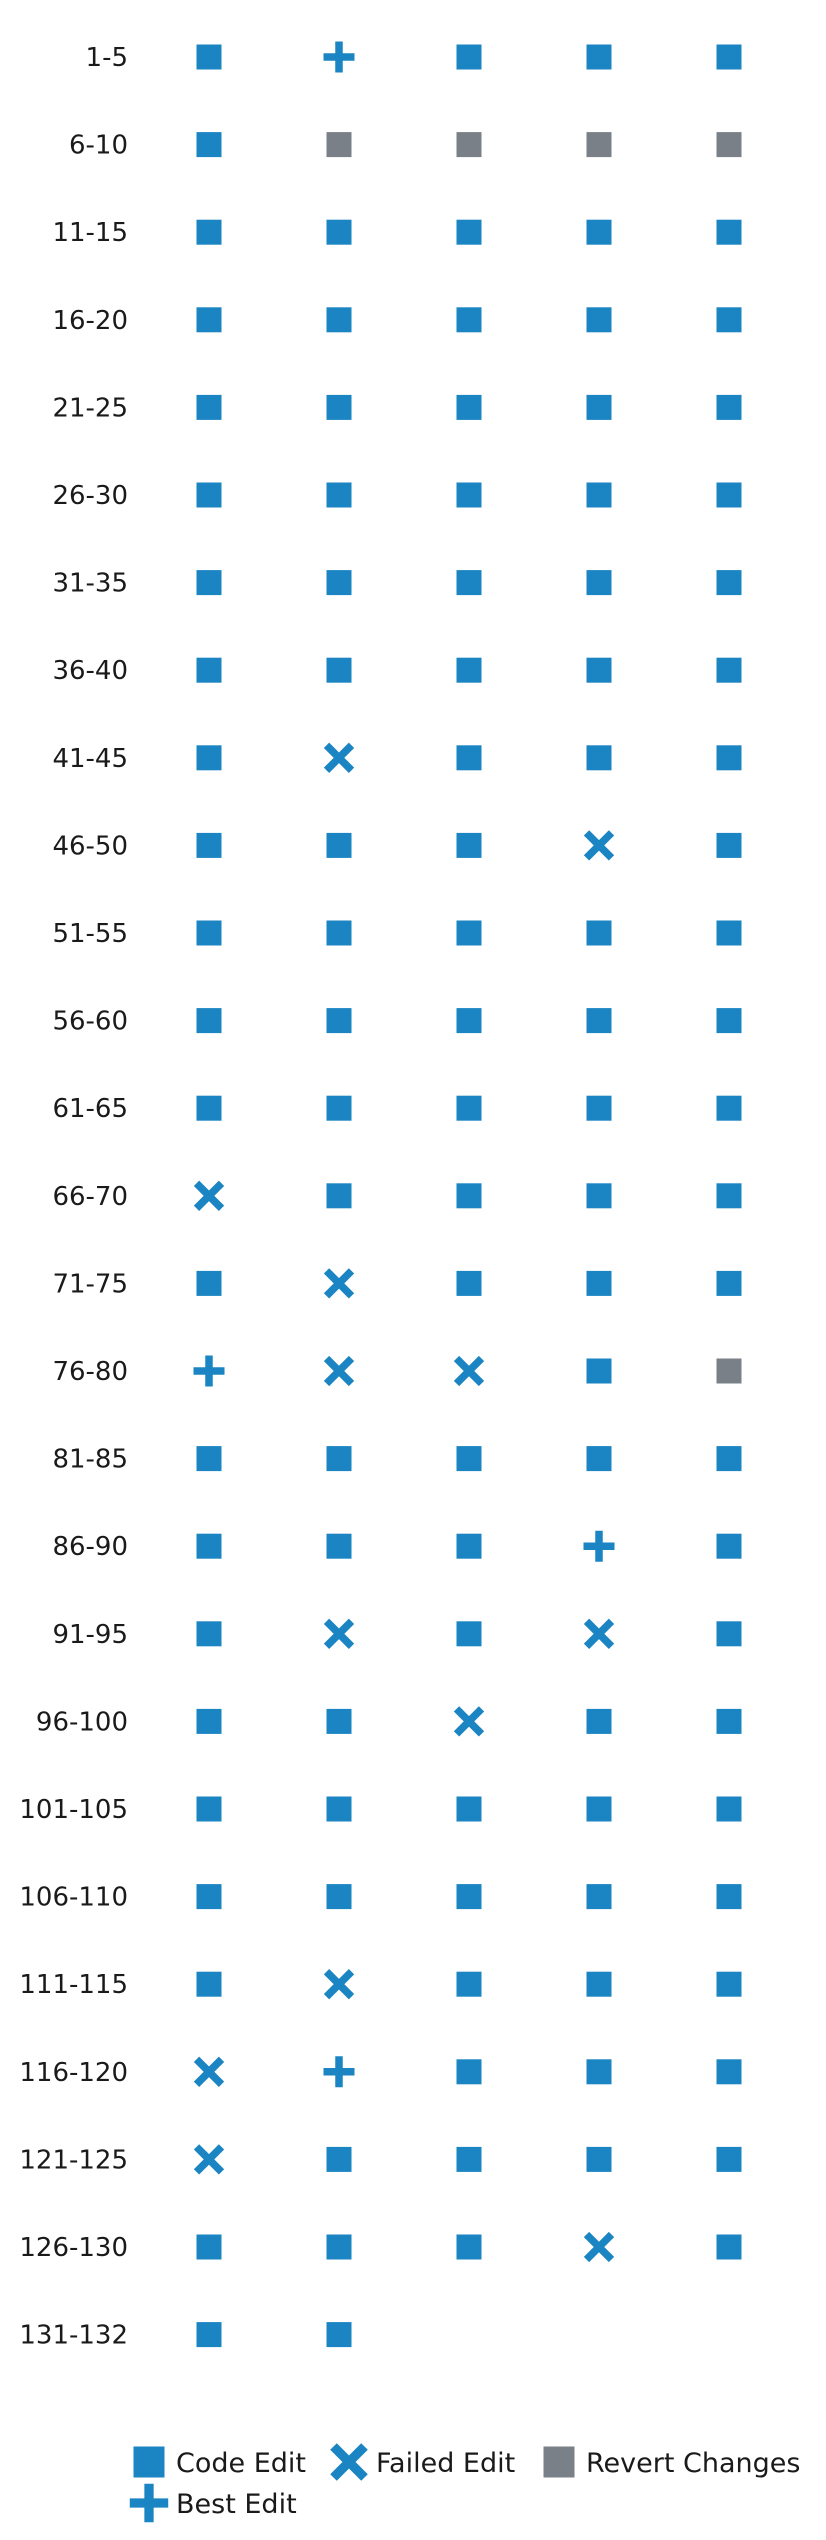 This screenshot has width=826, height=2540. Describe the element at coordinates (397, 1022) in the screenshot. I see `chart-row: 56-60` at that location.